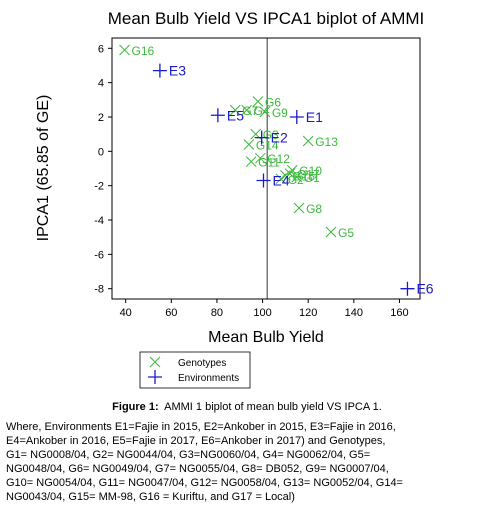 The width and height of the screenshot is (492, 523). Describe the element at coordinates (314, 209) in the screenshot. I see `point-label: G8` at that location.